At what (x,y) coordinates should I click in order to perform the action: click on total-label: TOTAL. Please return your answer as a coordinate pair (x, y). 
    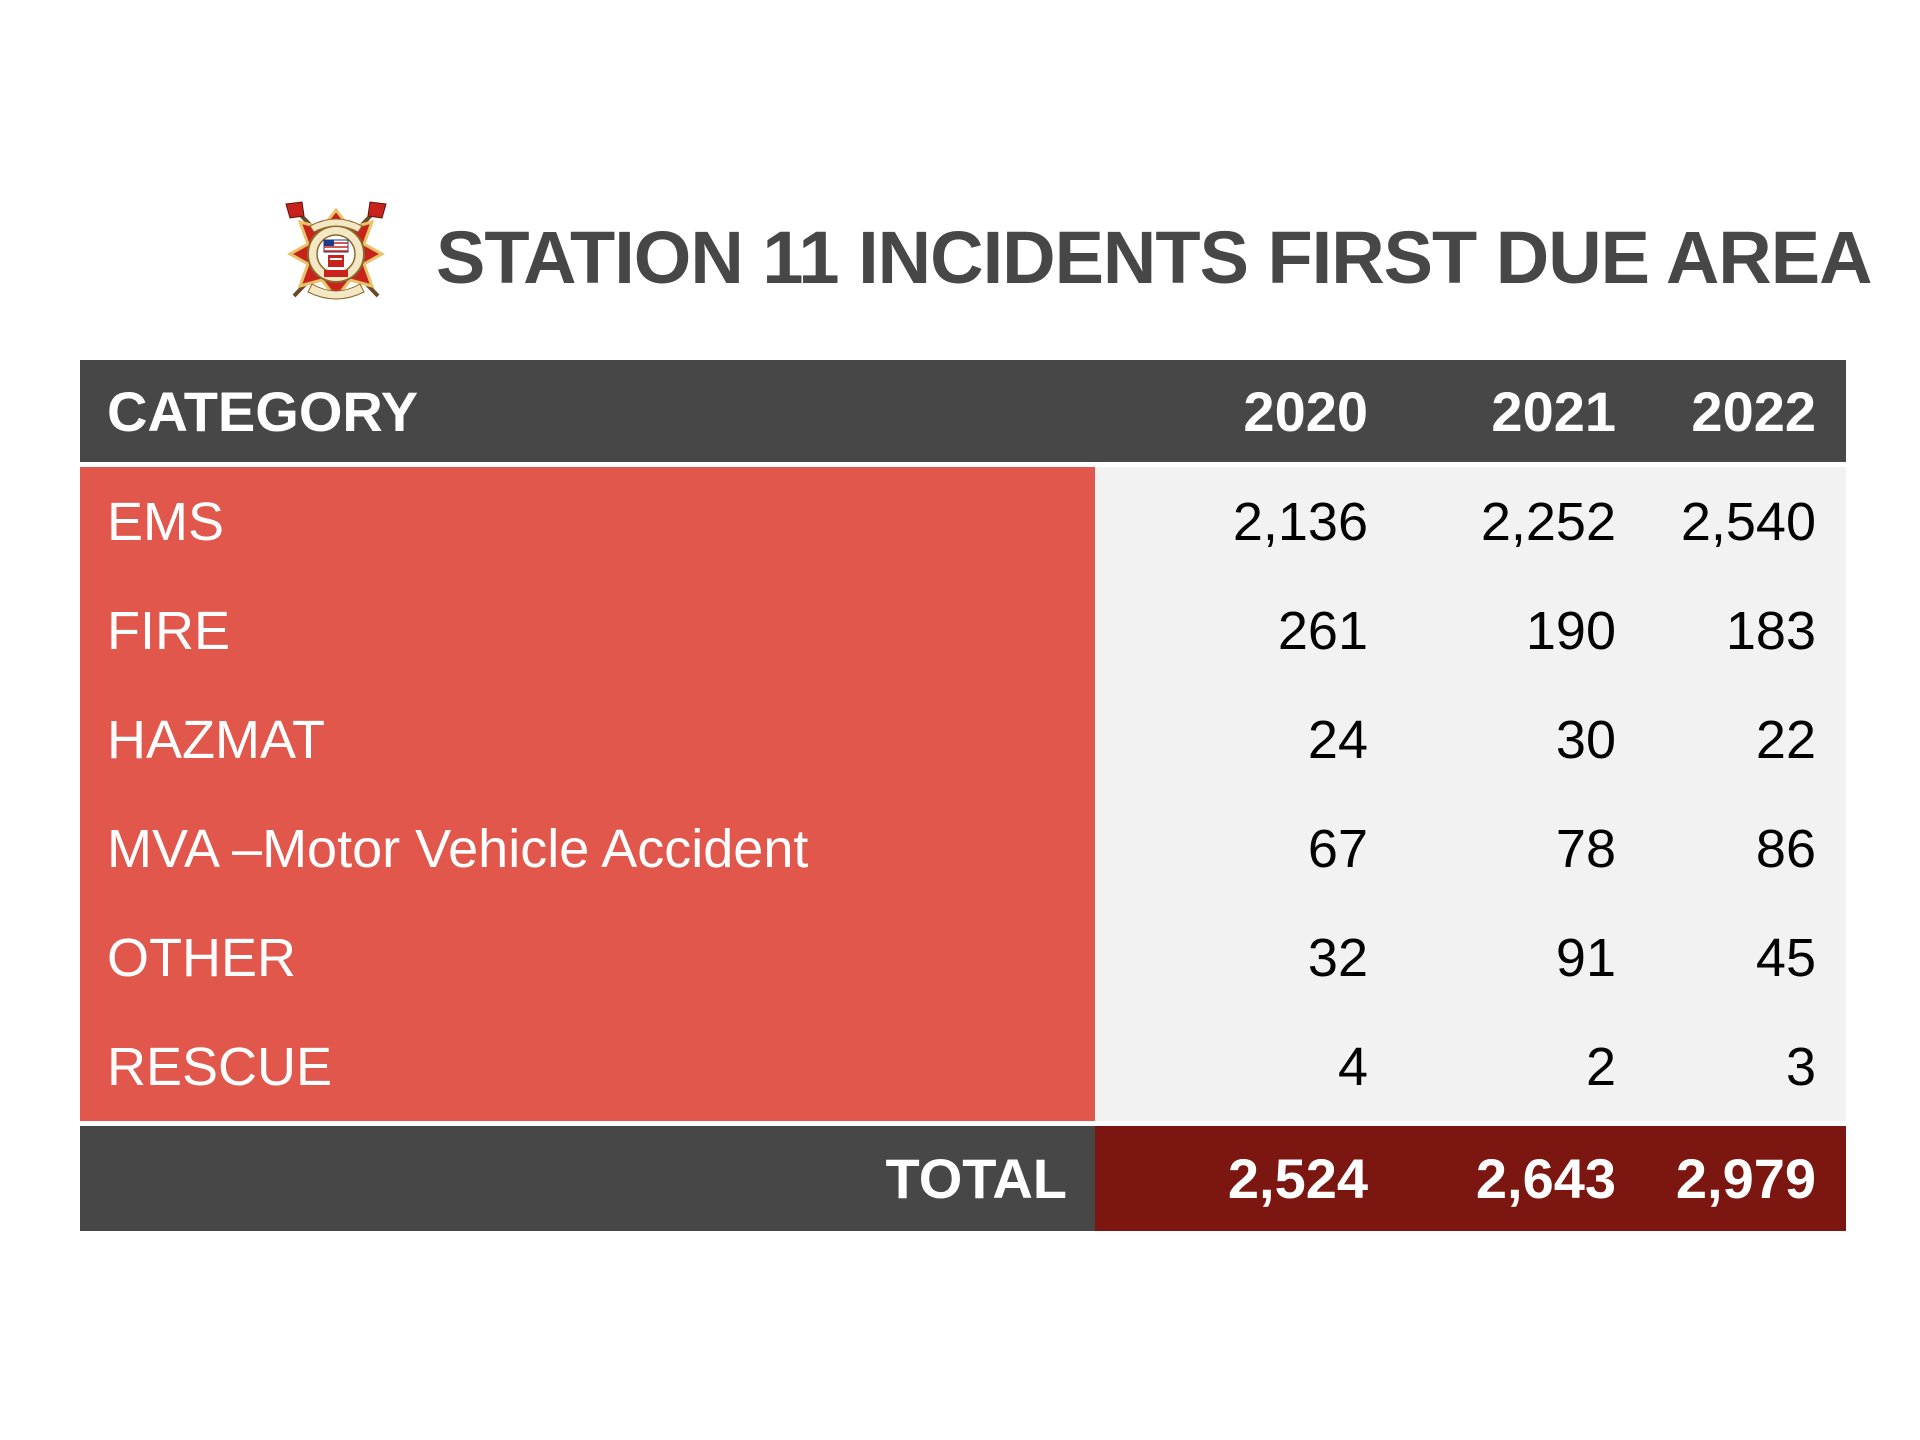
    Looking at the image, I should click on (587, 1178).